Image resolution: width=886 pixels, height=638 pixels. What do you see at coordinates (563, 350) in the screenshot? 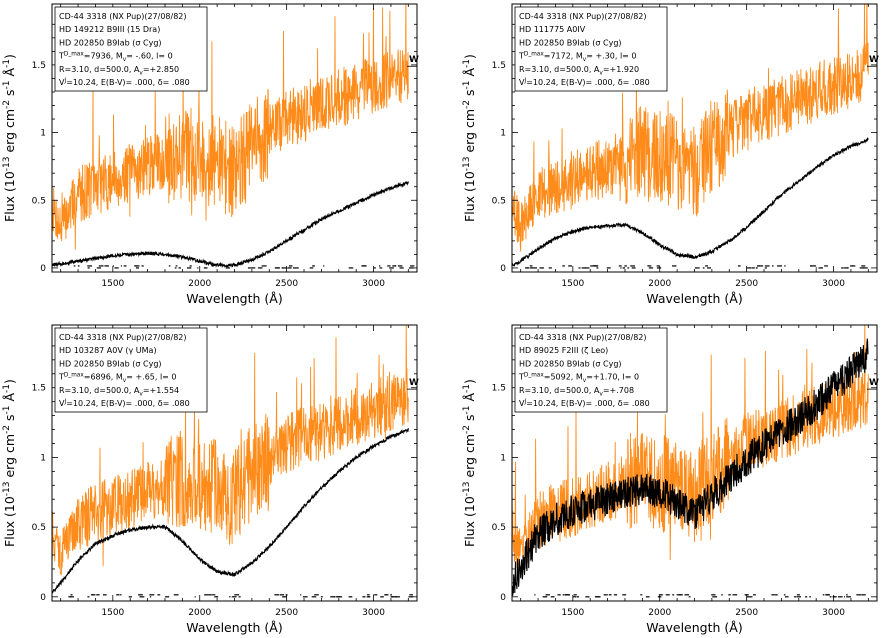
I see `legend-line-2: HD 89025 F2III (ζ Leo)` at bounding box center [563, 350].